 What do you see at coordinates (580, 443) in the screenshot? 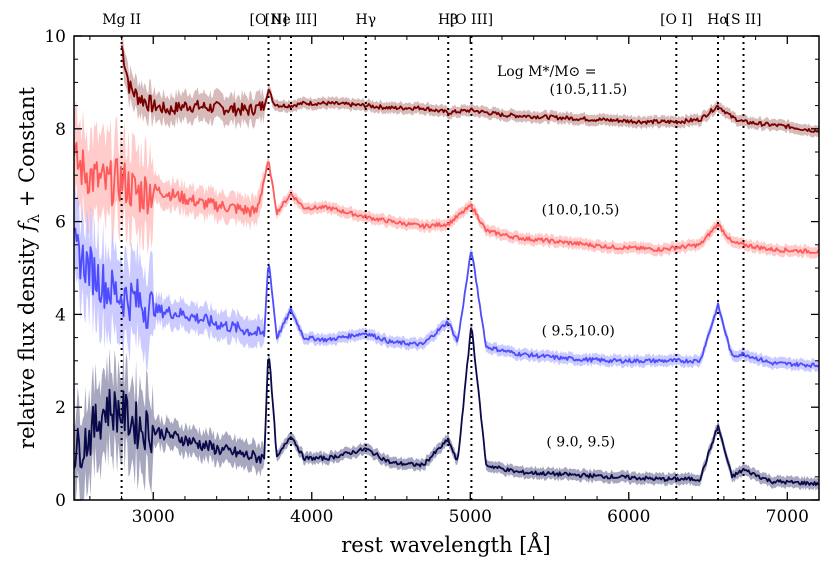
I see `series-label: ( 9.0, 9.5)` at bounding box center [580, 443].